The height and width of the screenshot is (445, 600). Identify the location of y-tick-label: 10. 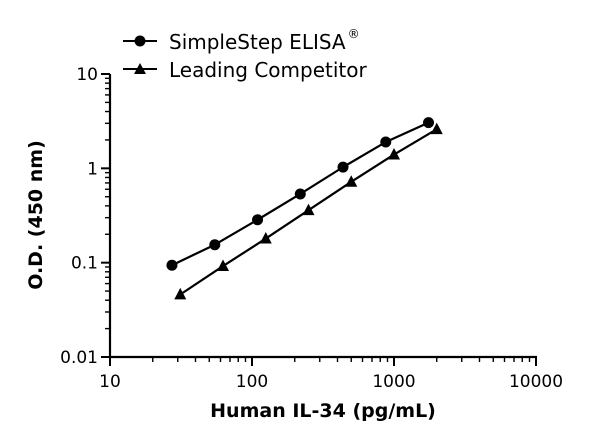
(87, 75).